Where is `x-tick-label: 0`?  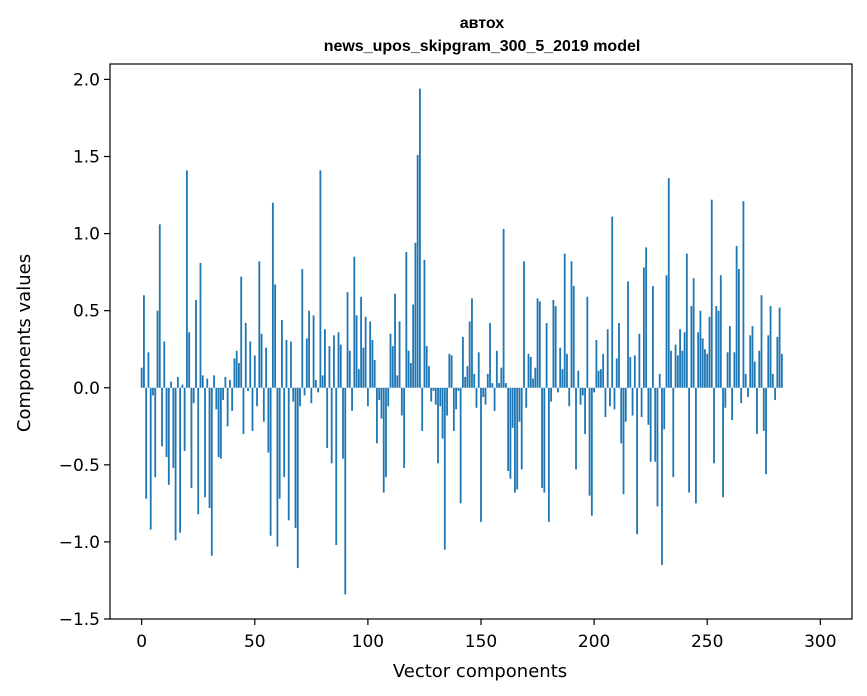
x-tick-label: 0 is located at coordinates (141, 642).